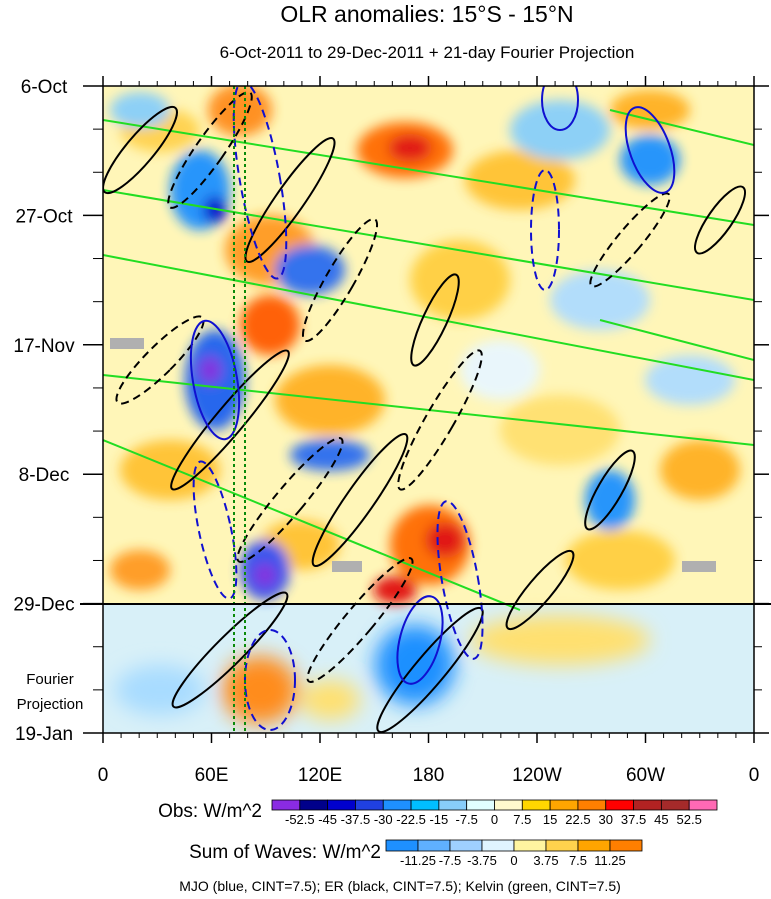 This screenshot has width=771, height=899. I want to click on colorbar-tick-label: -3.75, so click(482, 860).